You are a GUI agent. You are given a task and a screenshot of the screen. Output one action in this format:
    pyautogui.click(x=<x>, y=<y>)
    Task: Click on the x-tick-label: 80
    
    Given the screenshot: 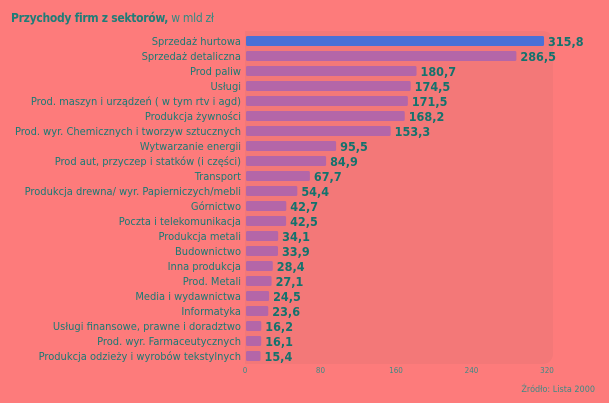 What is the action you would take?
    pyautogui.click(x=321, y=370)
    